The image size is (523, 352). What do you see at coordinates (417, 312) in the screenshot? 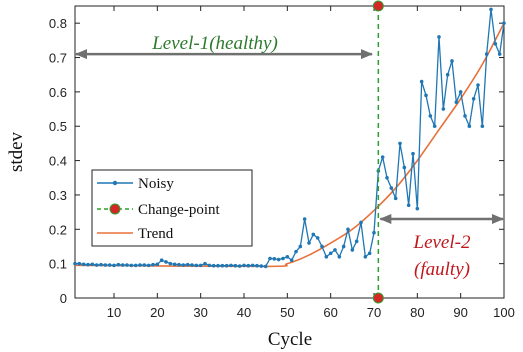
I see `x-tick-label: 80` at bounding box center [417, 312].